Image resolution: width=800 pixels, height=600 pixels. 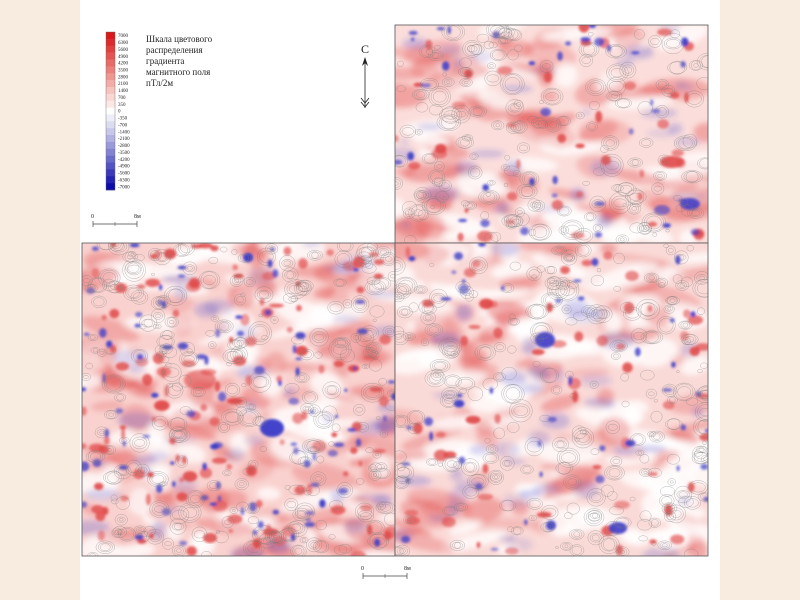 What do you see at coordinates (159, 83) in the screenshot?
I see `legend-title-line-5: пТл/2м` at bounding box center [159, 83].